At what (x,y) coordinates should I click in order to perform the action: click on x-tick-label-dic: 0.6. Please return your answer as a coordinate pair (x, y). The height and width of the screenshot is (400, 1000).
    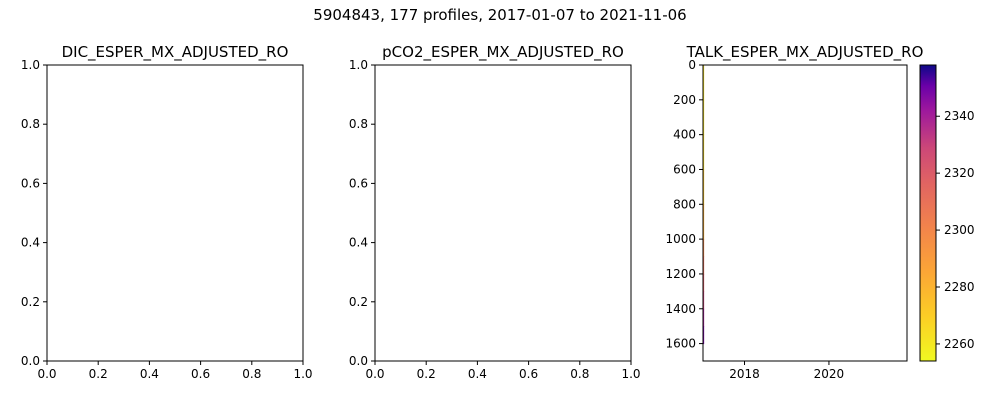
    Looking at the image, I should click on (200, 374).